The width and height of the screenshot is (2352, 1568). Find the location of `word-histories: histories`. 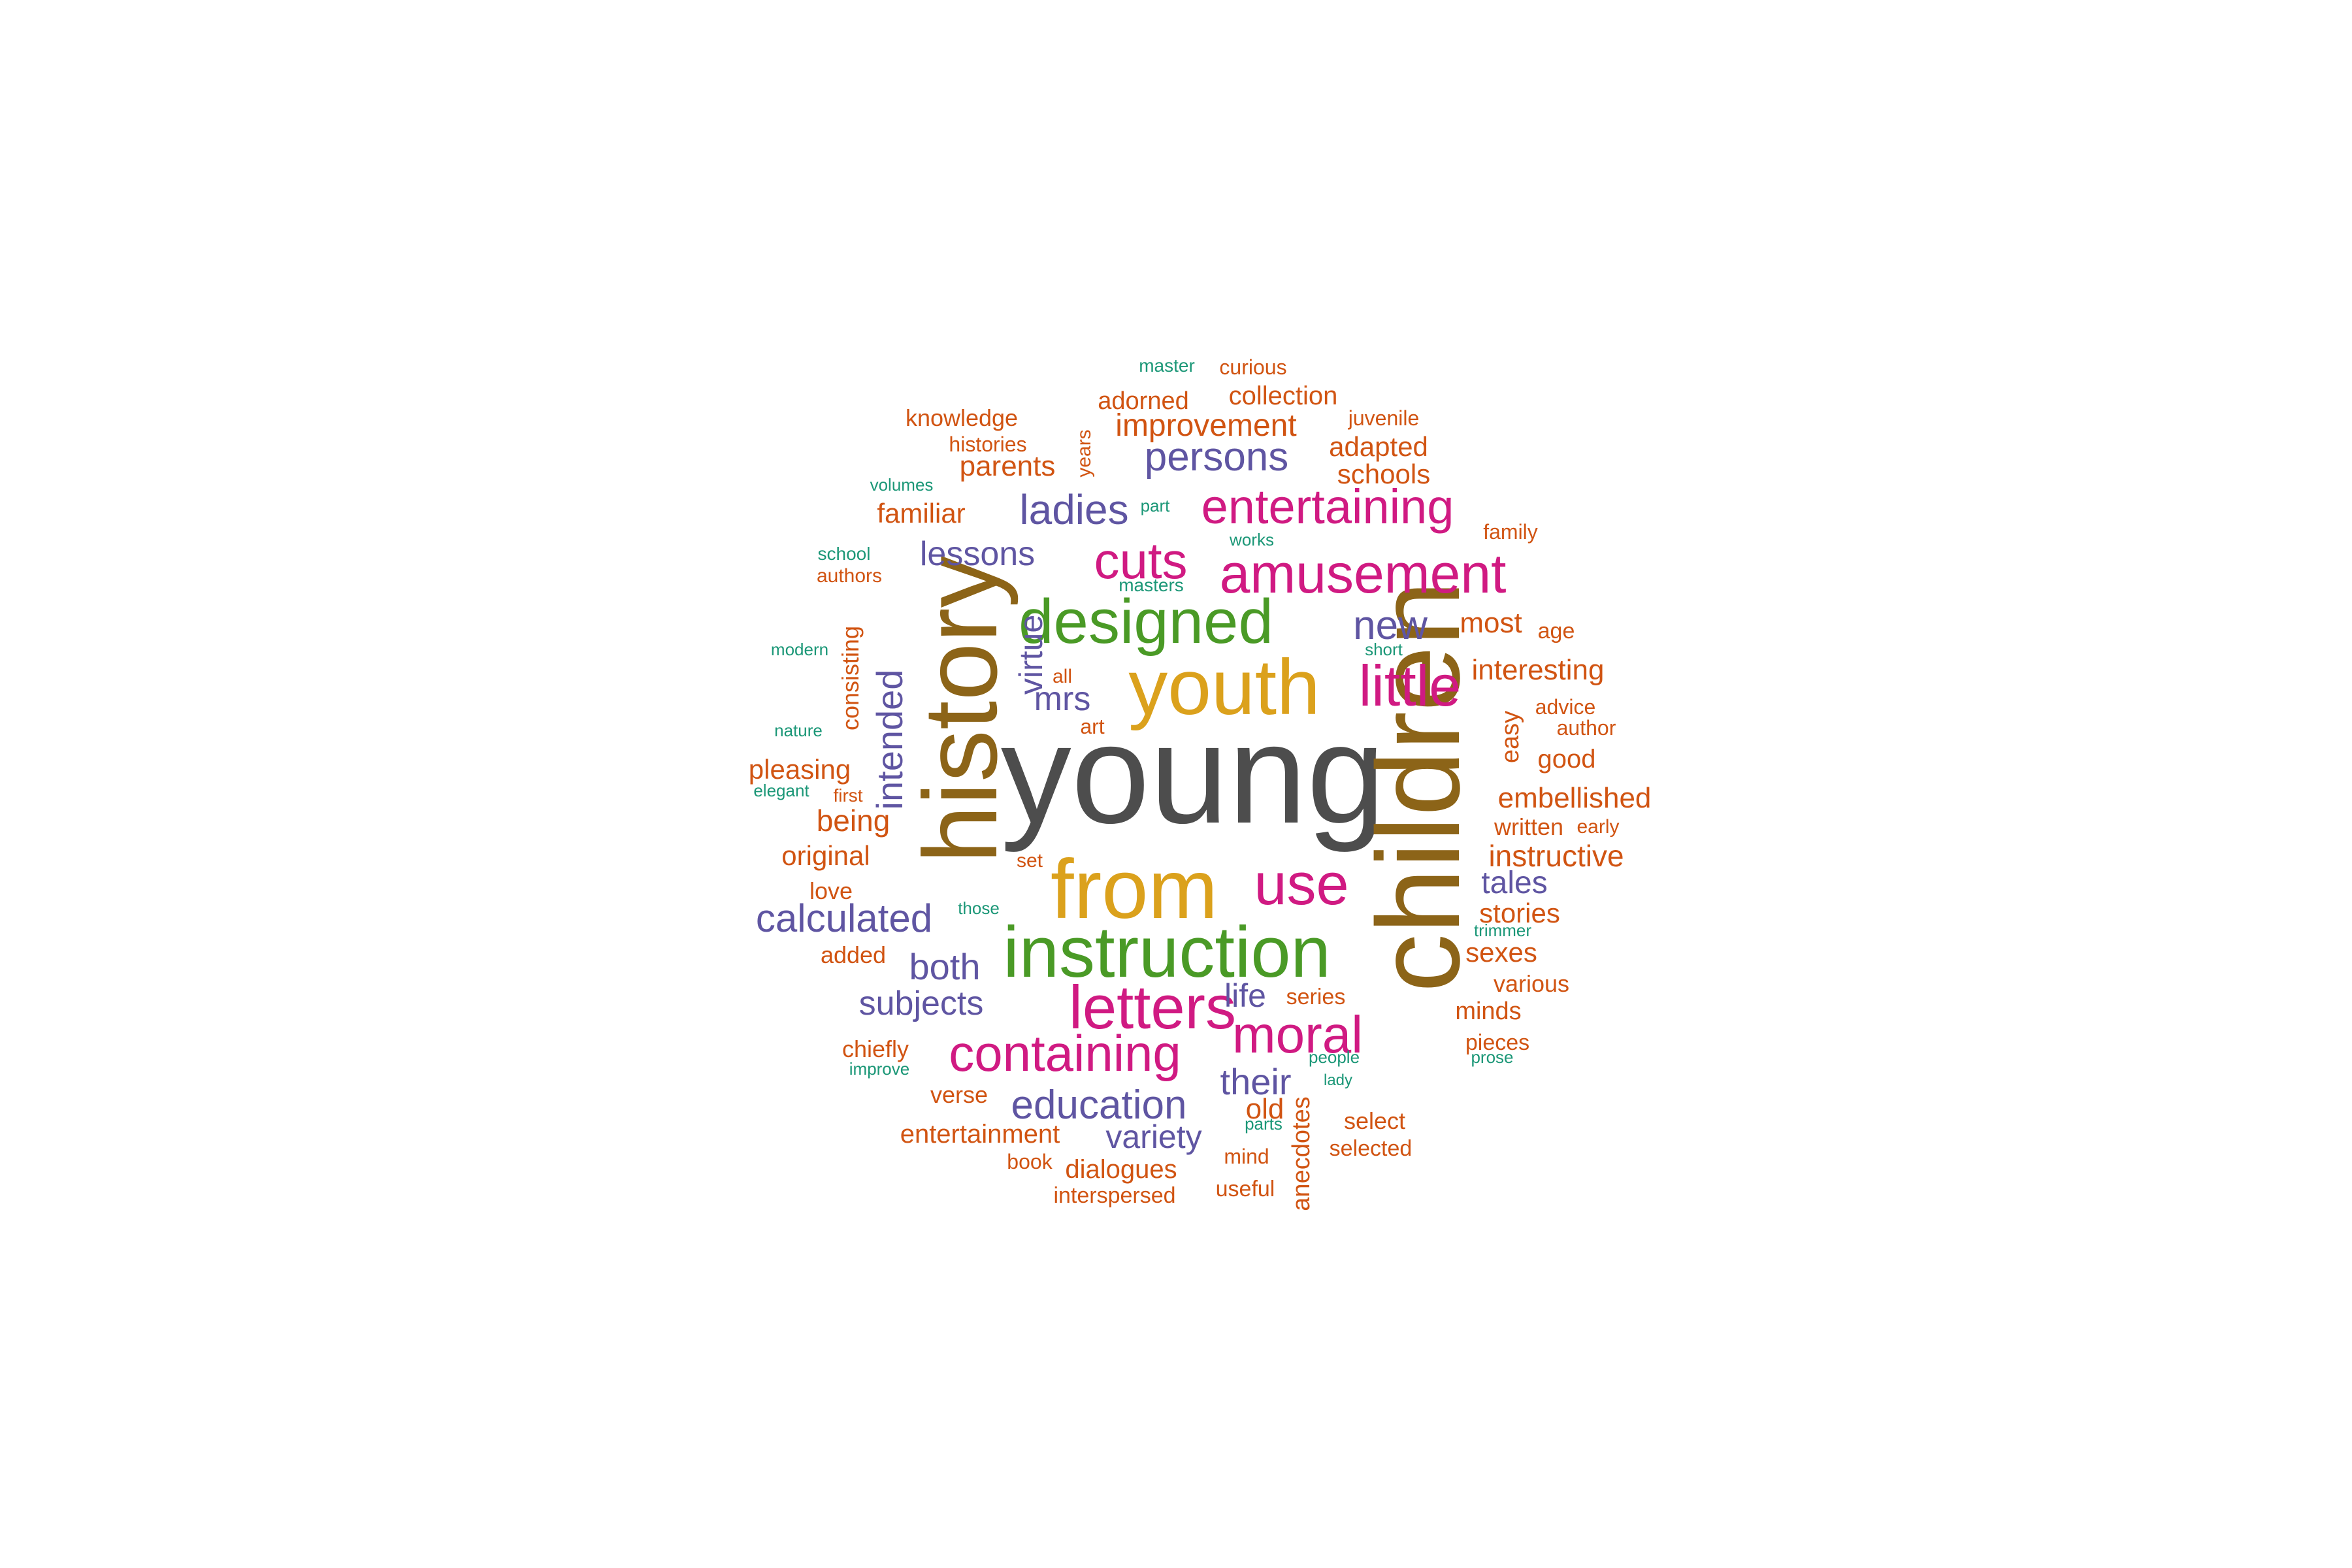

word-histories: histories is located at coordinates (988, 444).